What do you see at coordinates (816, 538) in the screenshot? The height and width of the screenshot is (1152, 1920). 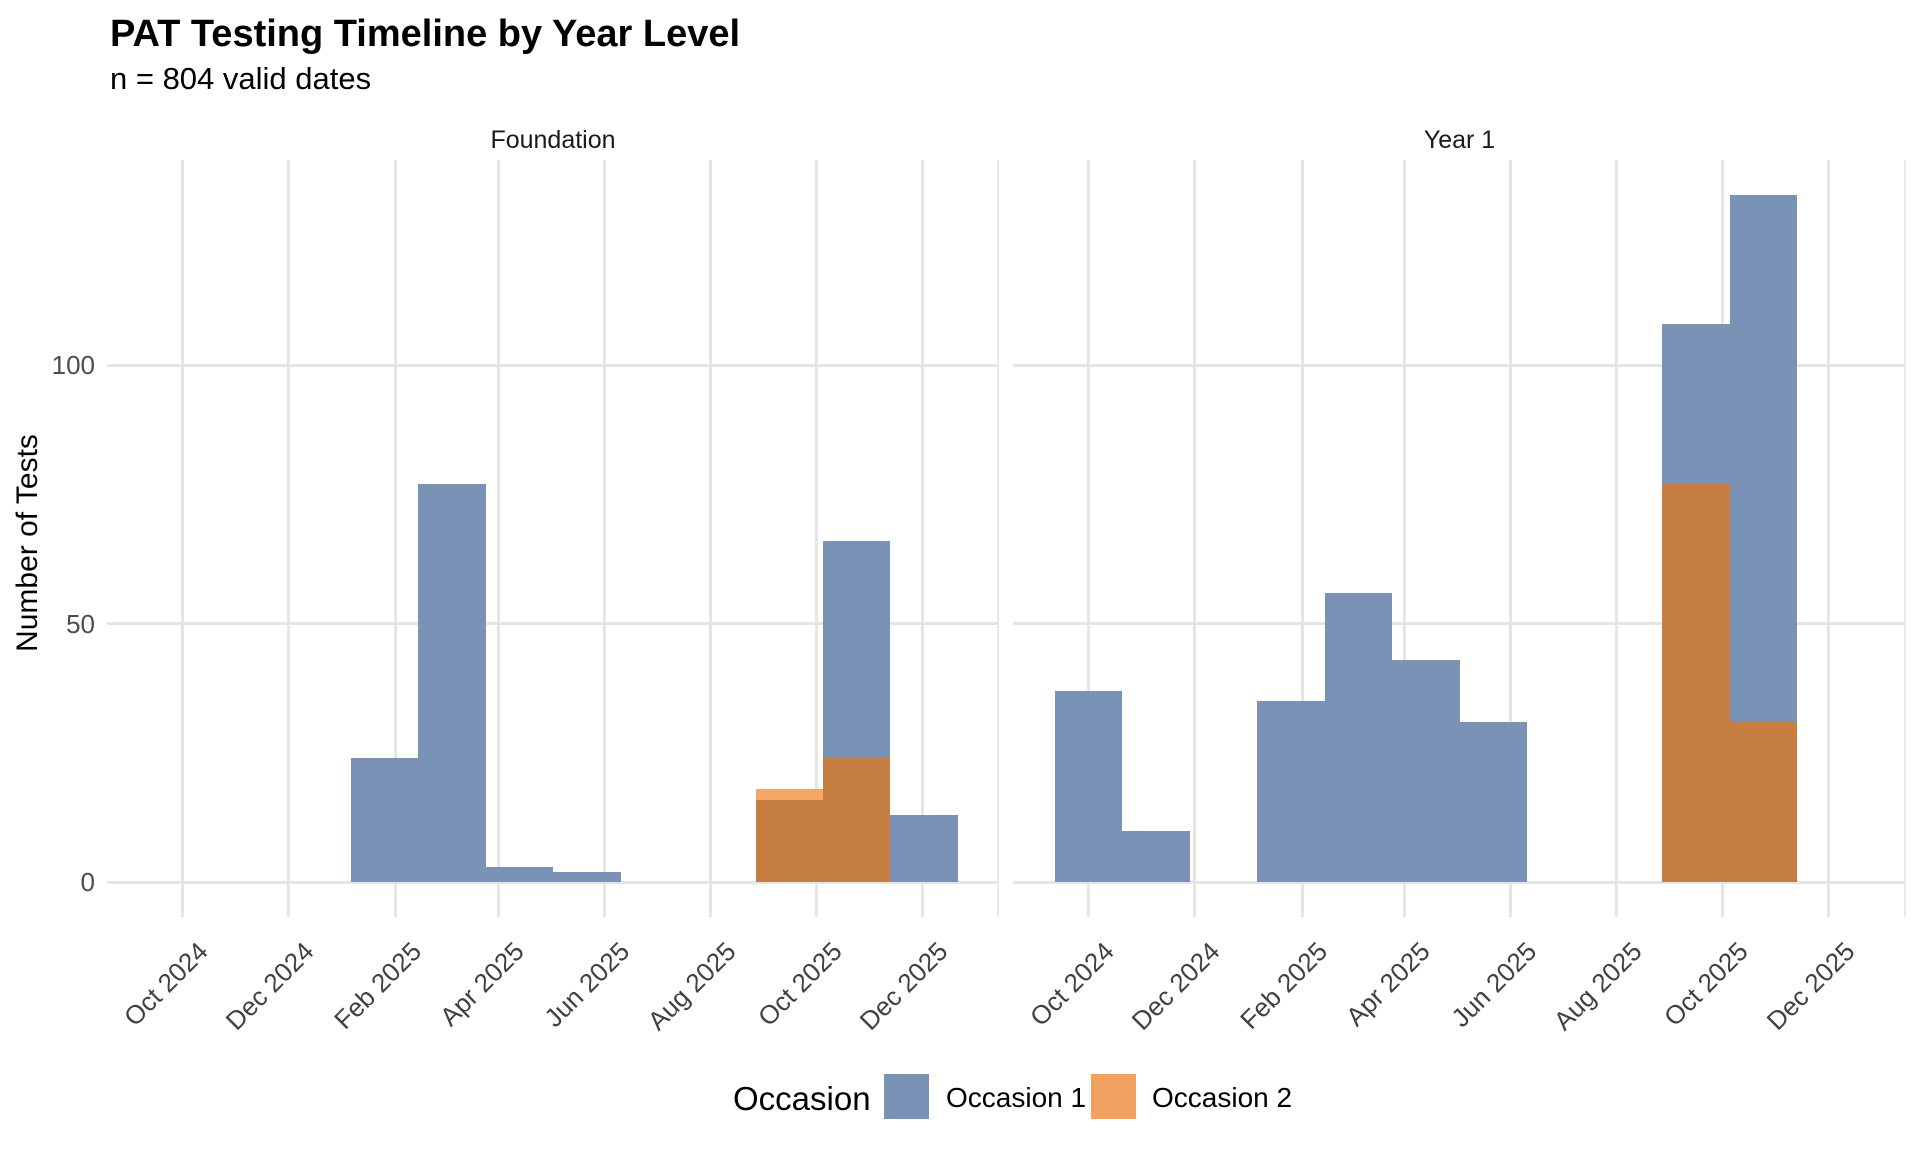 I see `gridline-x-oct-2025` at bounding box center [816, 538].